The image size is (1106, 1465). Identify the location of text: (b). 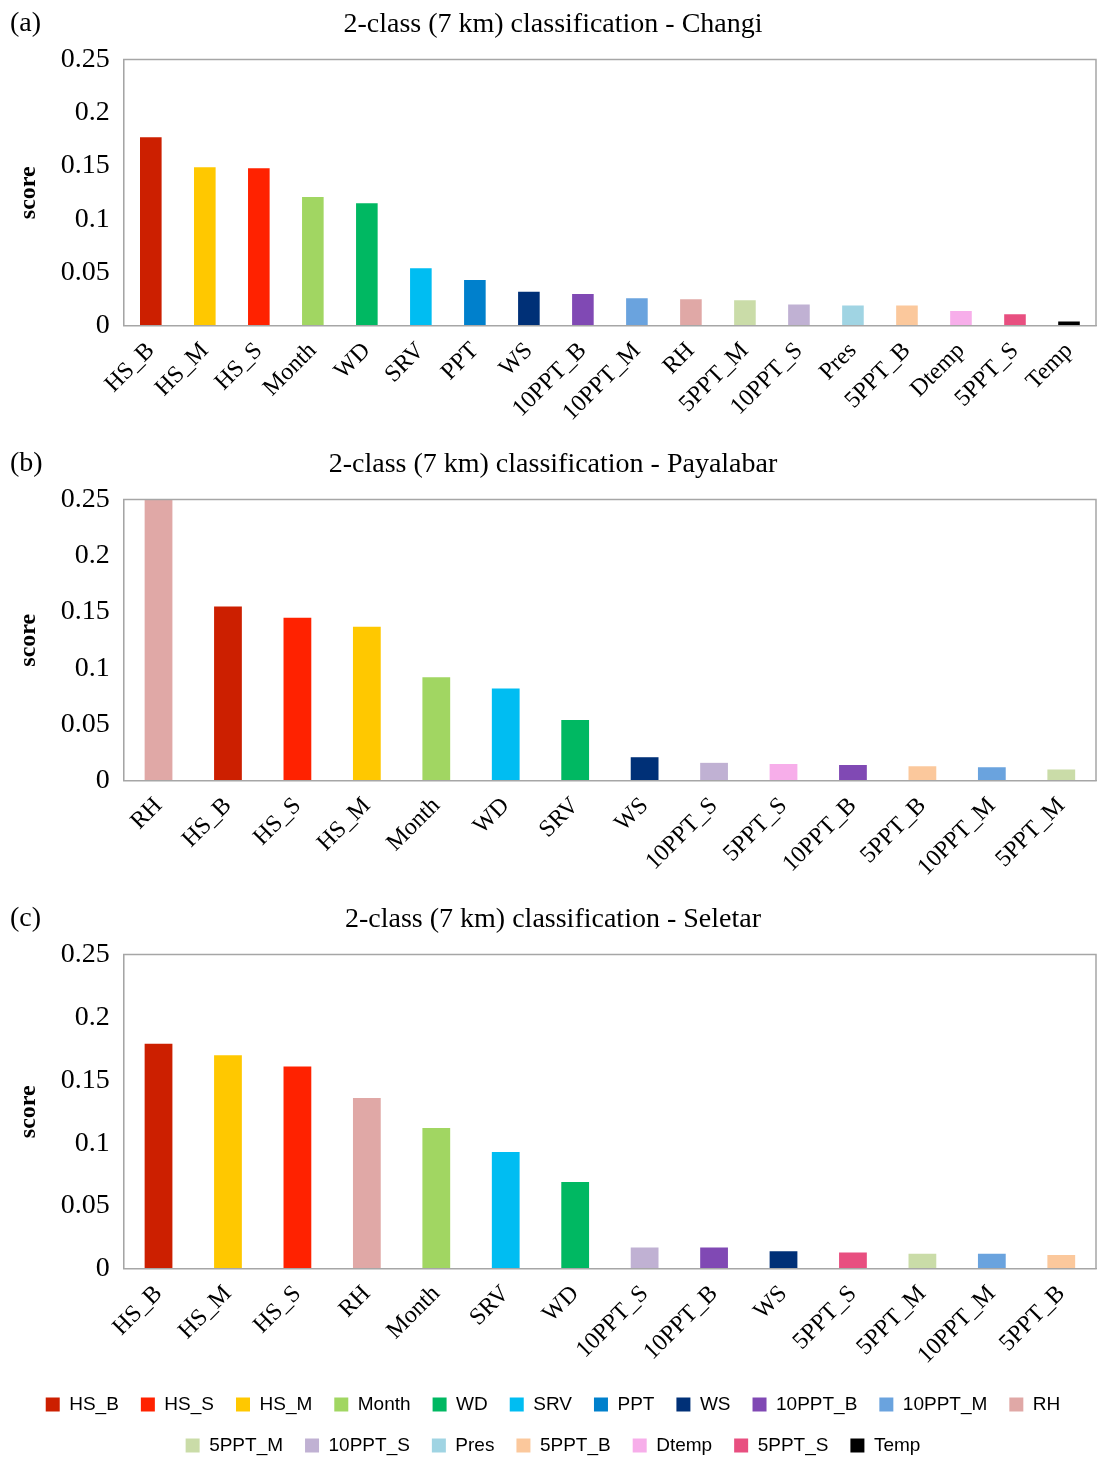
(26, 462).